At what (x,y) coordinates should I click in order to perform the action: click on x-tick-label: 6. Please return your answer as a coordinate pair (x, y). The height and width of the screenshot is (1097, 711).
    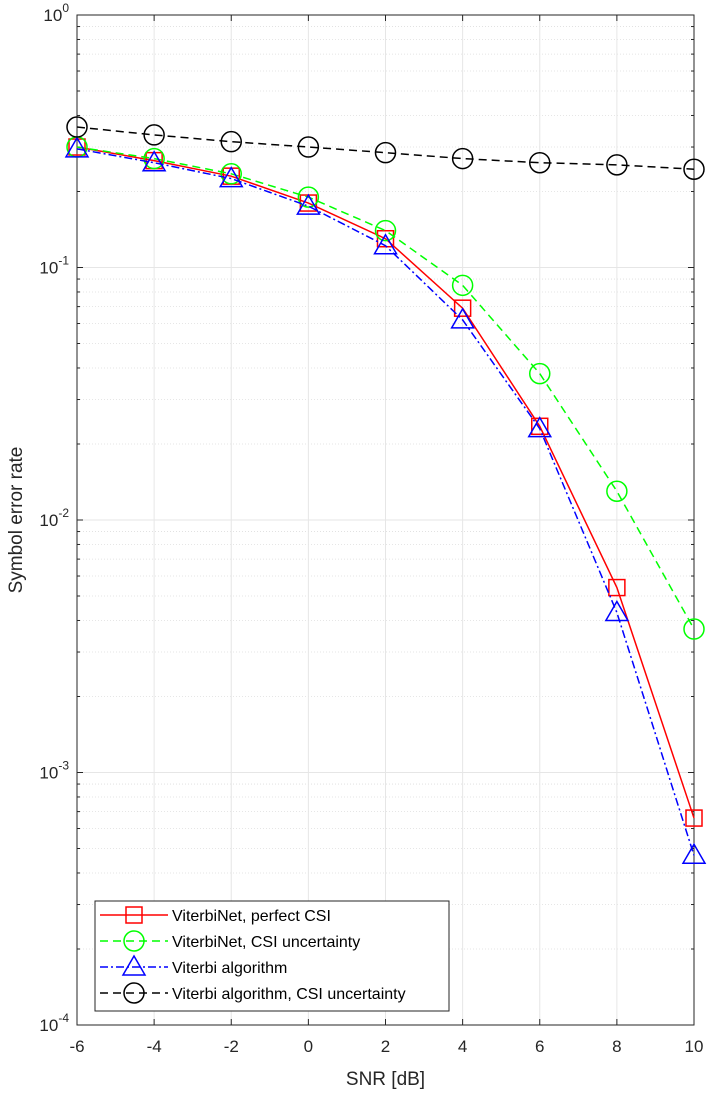
    Looking at the image, I should click on (539, 1046).